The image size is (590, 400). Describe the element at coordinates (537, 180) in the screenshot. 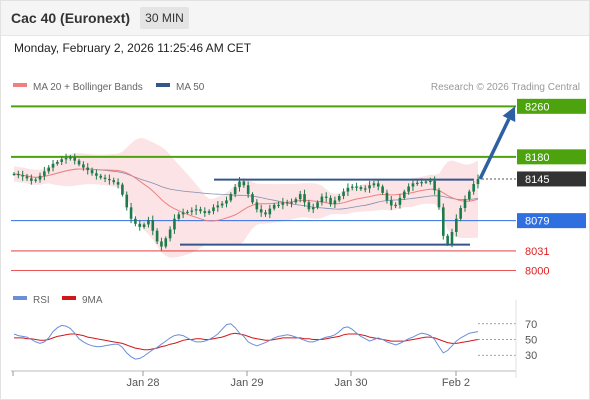

I see `price-tag-text: 8145` at that location.